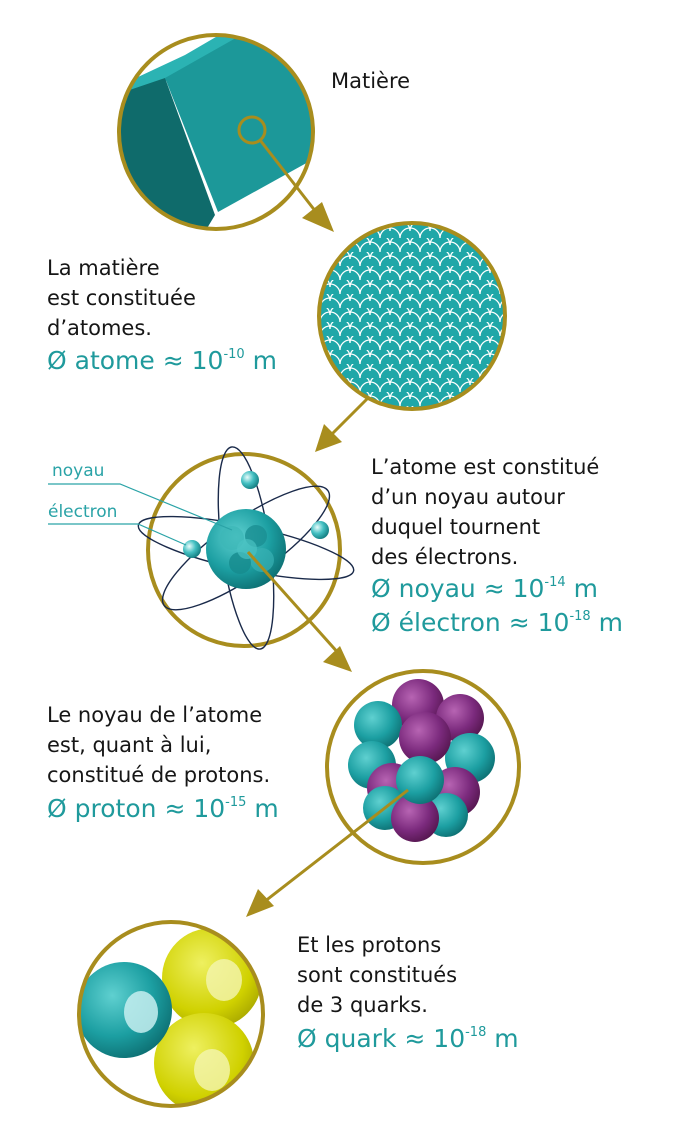  What do you see at coordinates (163, 808) in the screenshot?
I see `proton-size: Ø proton ≈ 10-15 m` at bounding box center [163, 808].